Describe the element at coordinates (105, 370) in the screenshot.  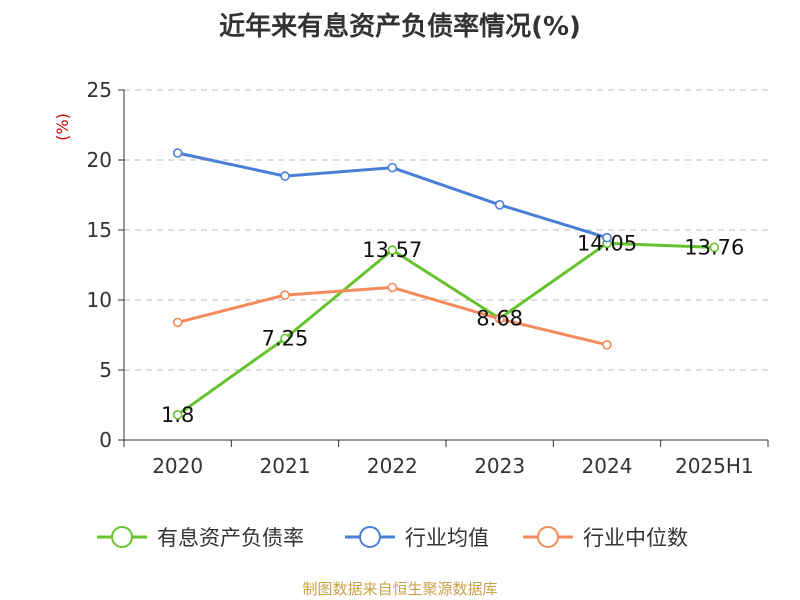
I see `y-tick-label: 5` at that location.